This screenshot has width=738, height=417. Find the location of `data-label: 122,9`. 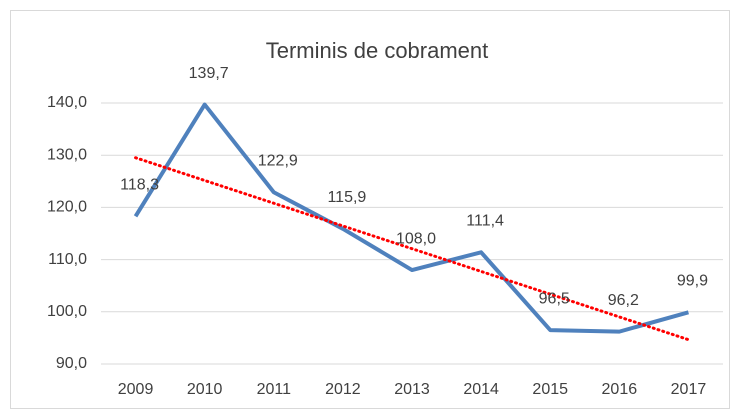

data-label: 122,9 is located at coordinates (278, 160).